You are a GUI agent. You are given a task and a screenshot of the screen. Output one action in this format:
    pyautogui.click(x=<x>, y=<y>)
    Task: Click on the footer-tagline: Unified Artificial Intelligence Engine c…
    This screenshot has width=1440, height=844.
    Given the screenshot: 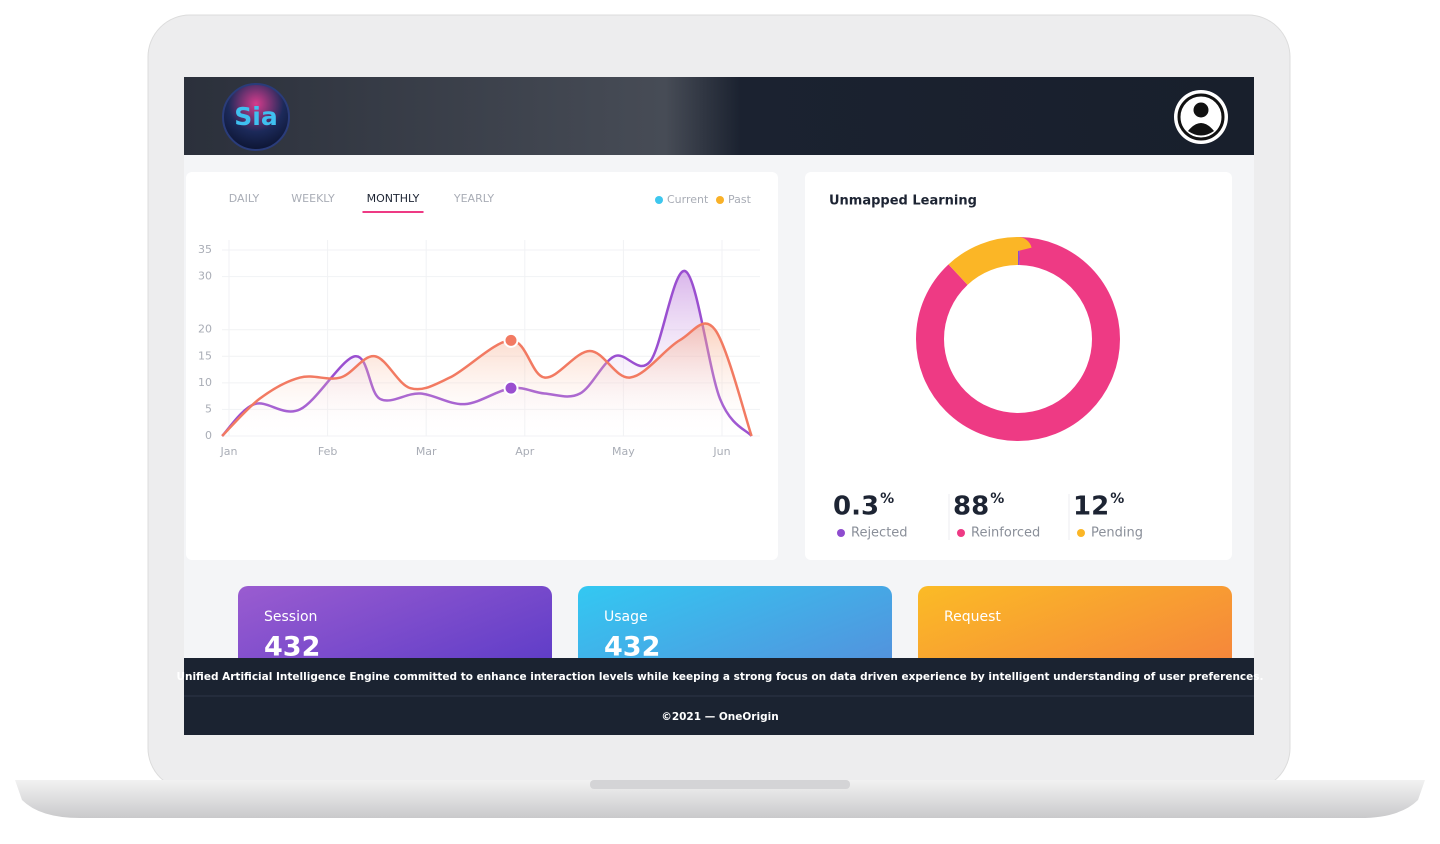 What is the action you would take?
    pyautogui.click(x=719, y=677)
    